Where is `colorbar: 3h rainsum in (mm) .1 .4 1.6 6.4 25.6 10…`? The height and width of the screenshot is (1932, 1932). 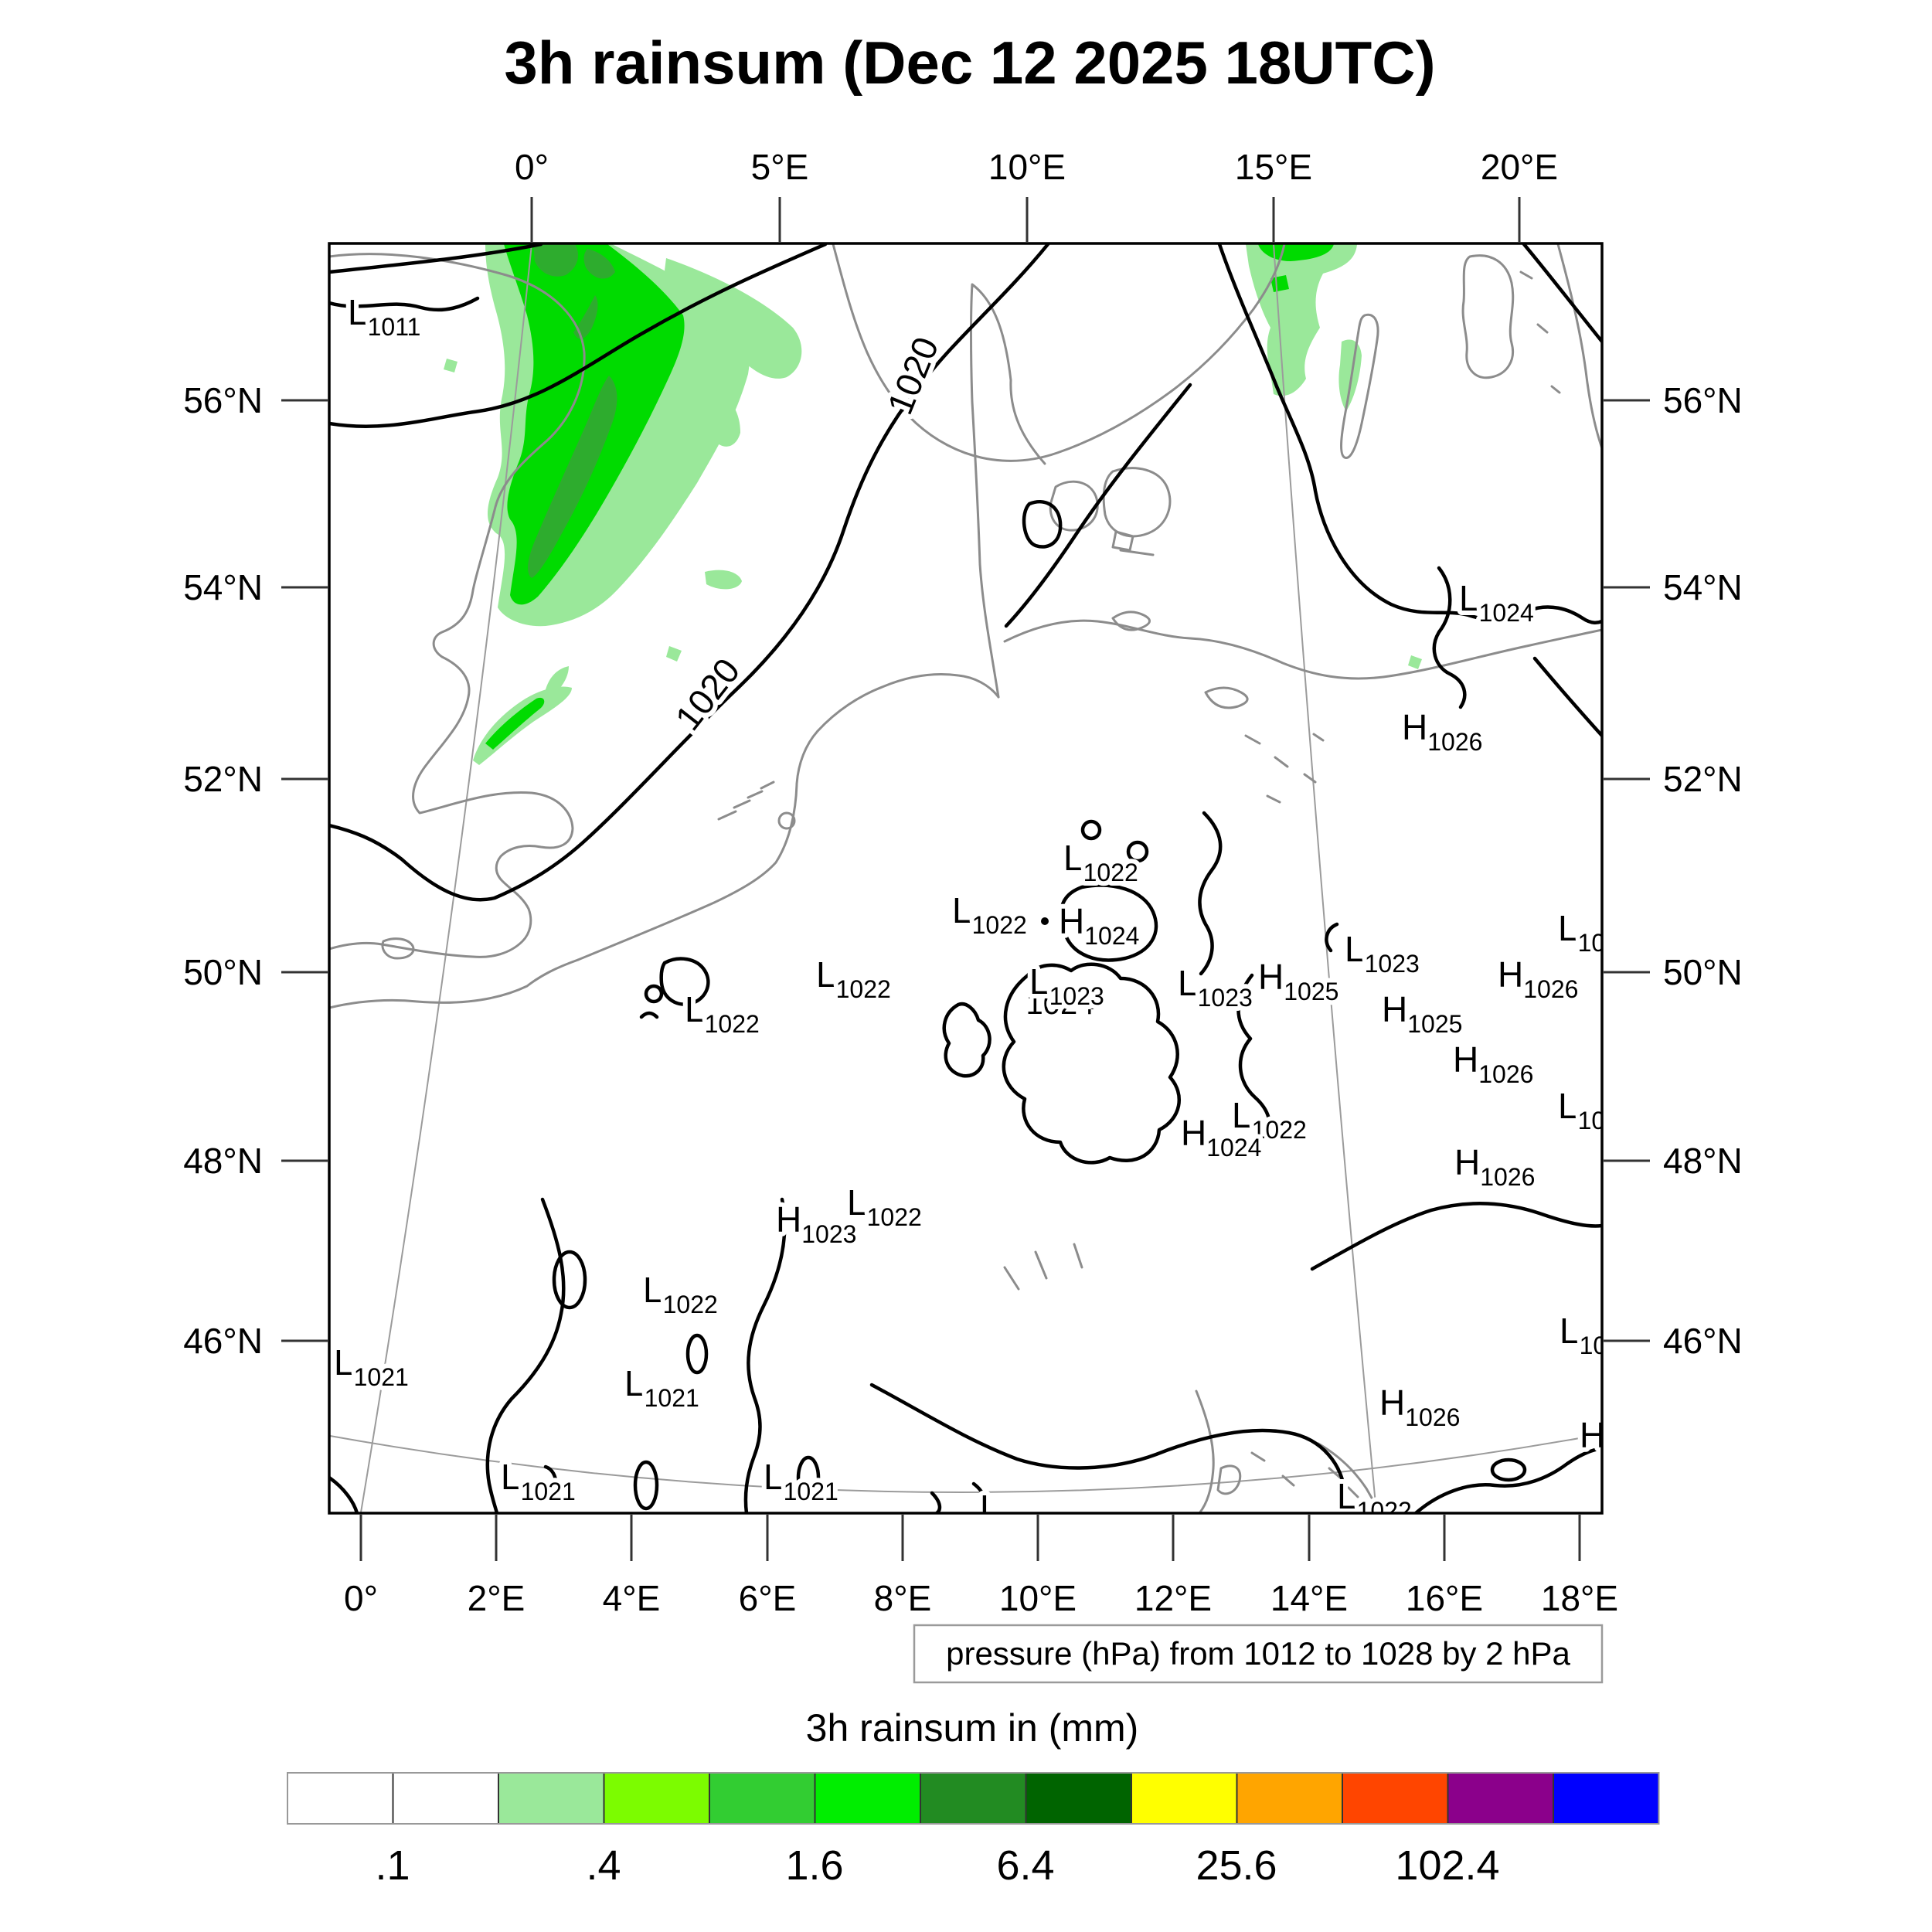 colorbar: 3h rainsum in (mm) .1 .4 1.6 6.4 25.6 10… is located at coordinates (974, 1798).